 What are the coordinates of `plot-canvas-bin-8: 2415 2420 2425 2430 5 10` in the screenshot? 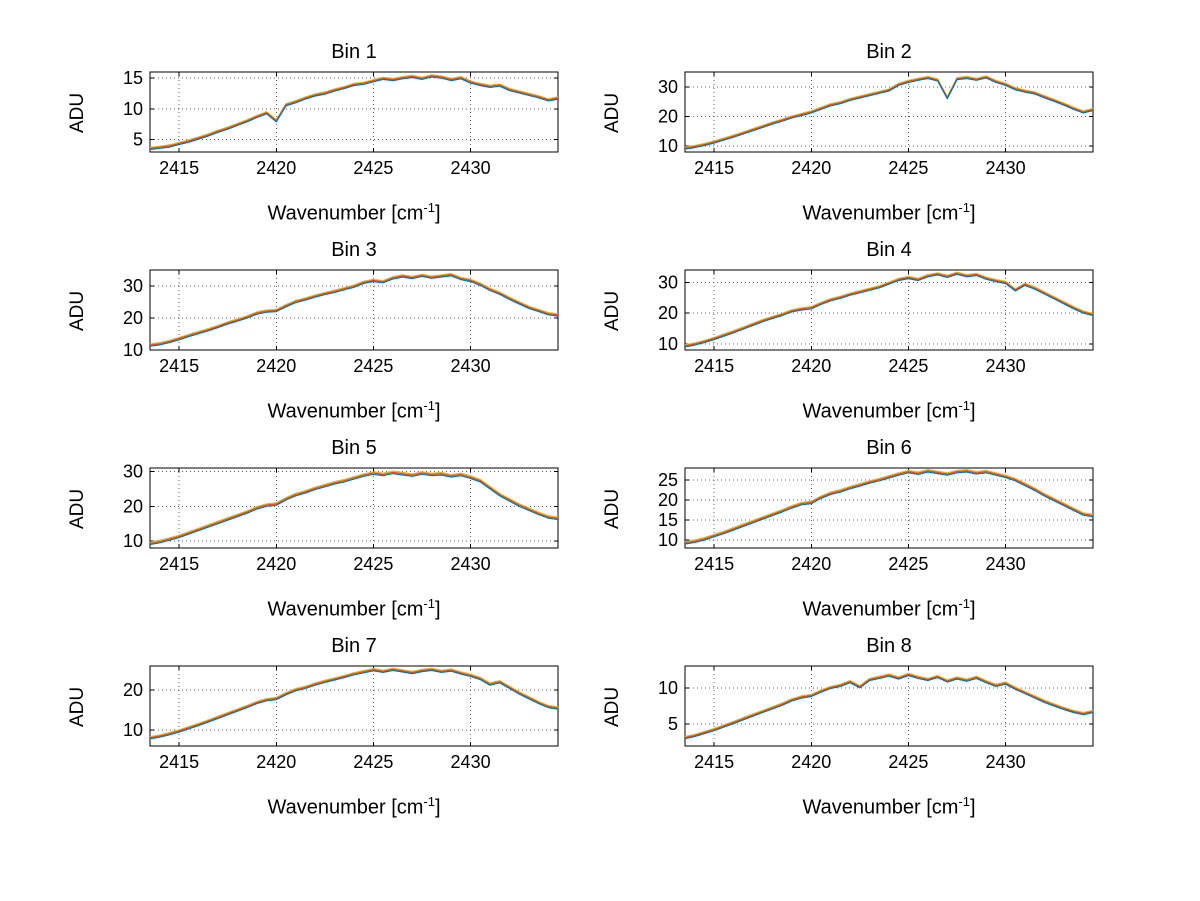 It's located at (876, 718).